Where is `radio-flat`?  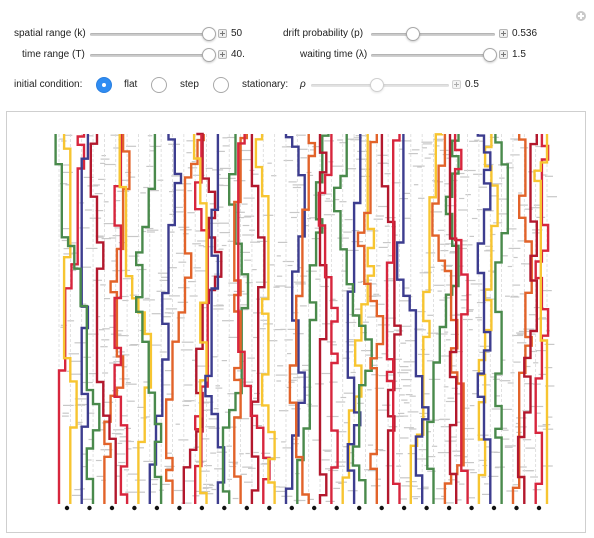 radio-flat is located at coordinates (104, 85).